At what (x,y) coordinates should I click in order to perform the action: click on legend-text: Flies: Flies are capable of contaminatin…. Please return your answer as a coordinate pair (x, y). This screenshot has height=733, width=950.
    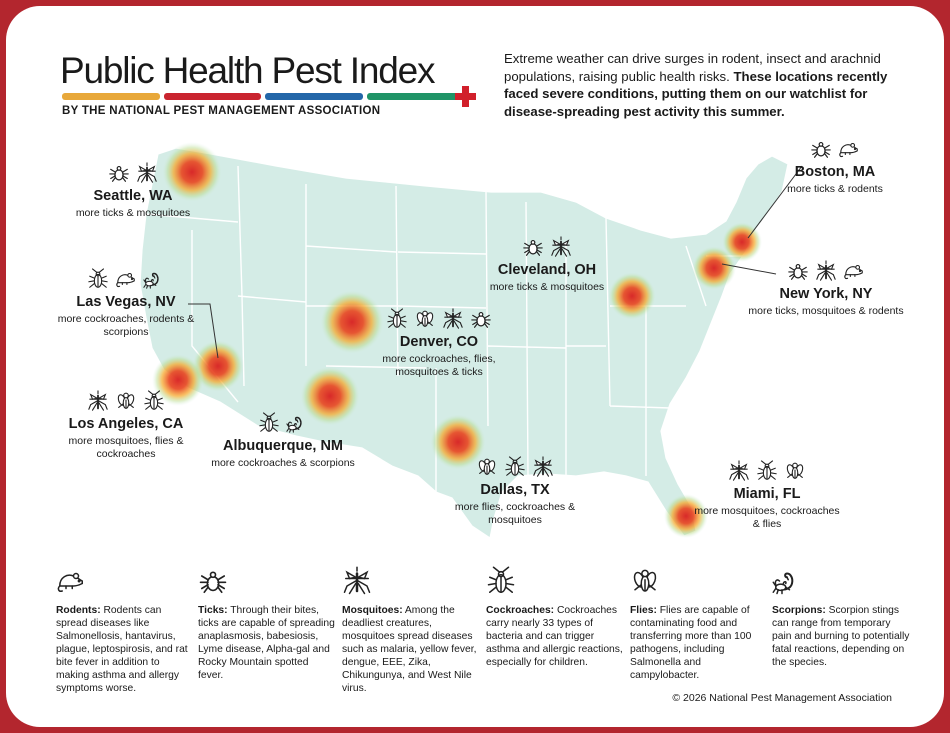
    Looking at the image, I should click on (699, 643).